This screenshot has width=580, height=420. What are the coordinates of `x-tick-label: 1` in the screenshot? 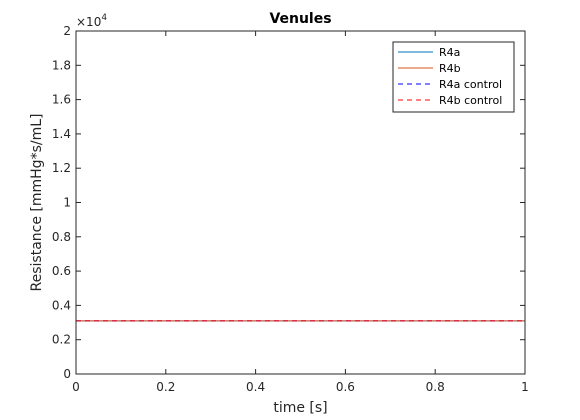 It's located at (525, 387).